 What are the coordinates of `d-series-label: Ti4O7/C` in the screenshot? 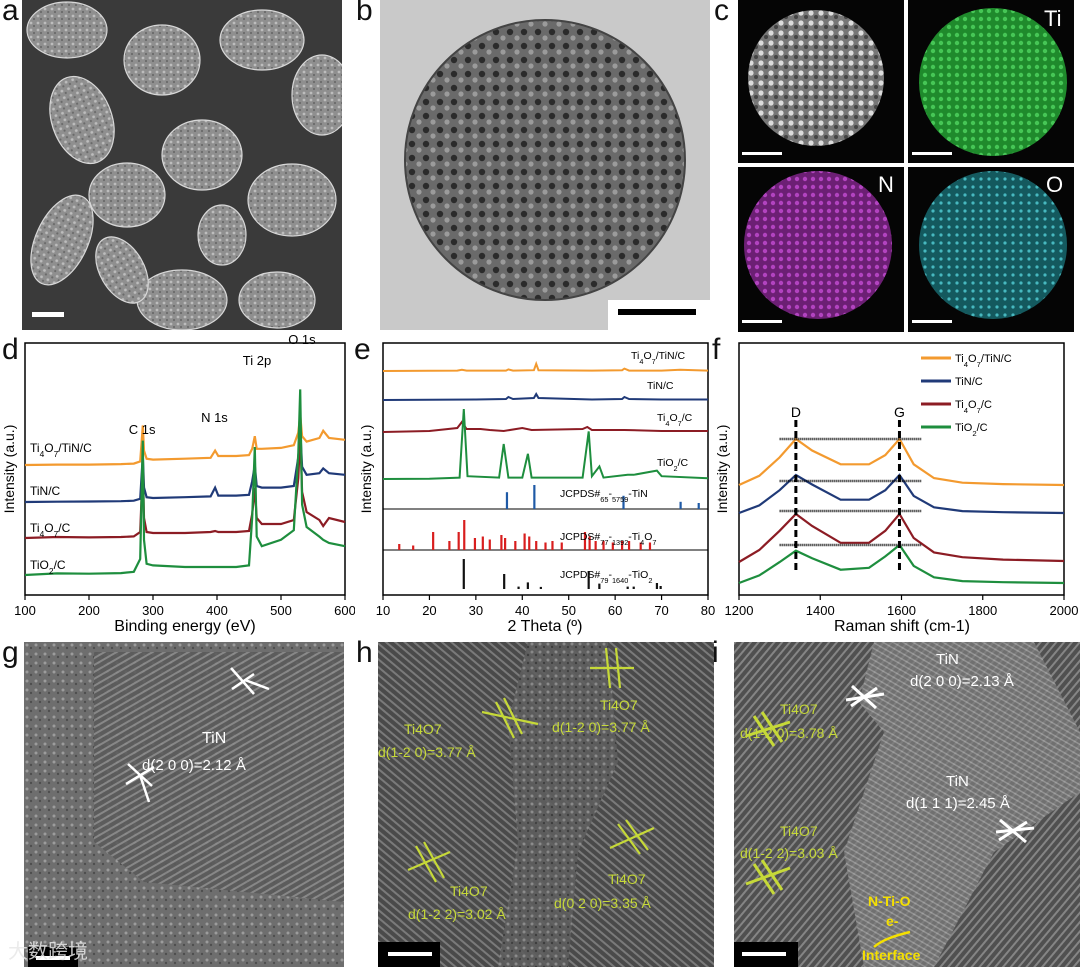 It's located at (50, 530).